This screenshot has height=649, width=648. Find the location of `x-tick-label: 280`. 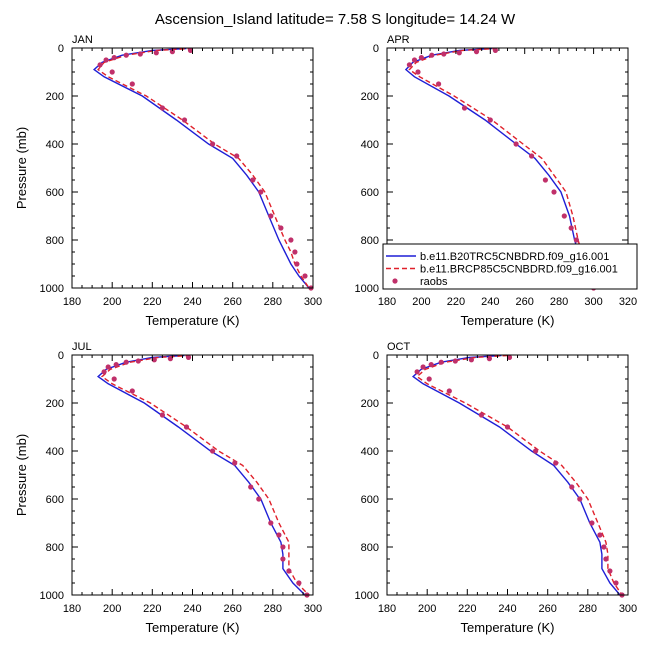

x-tick-label: 280 is located at coordinates (588, 609).